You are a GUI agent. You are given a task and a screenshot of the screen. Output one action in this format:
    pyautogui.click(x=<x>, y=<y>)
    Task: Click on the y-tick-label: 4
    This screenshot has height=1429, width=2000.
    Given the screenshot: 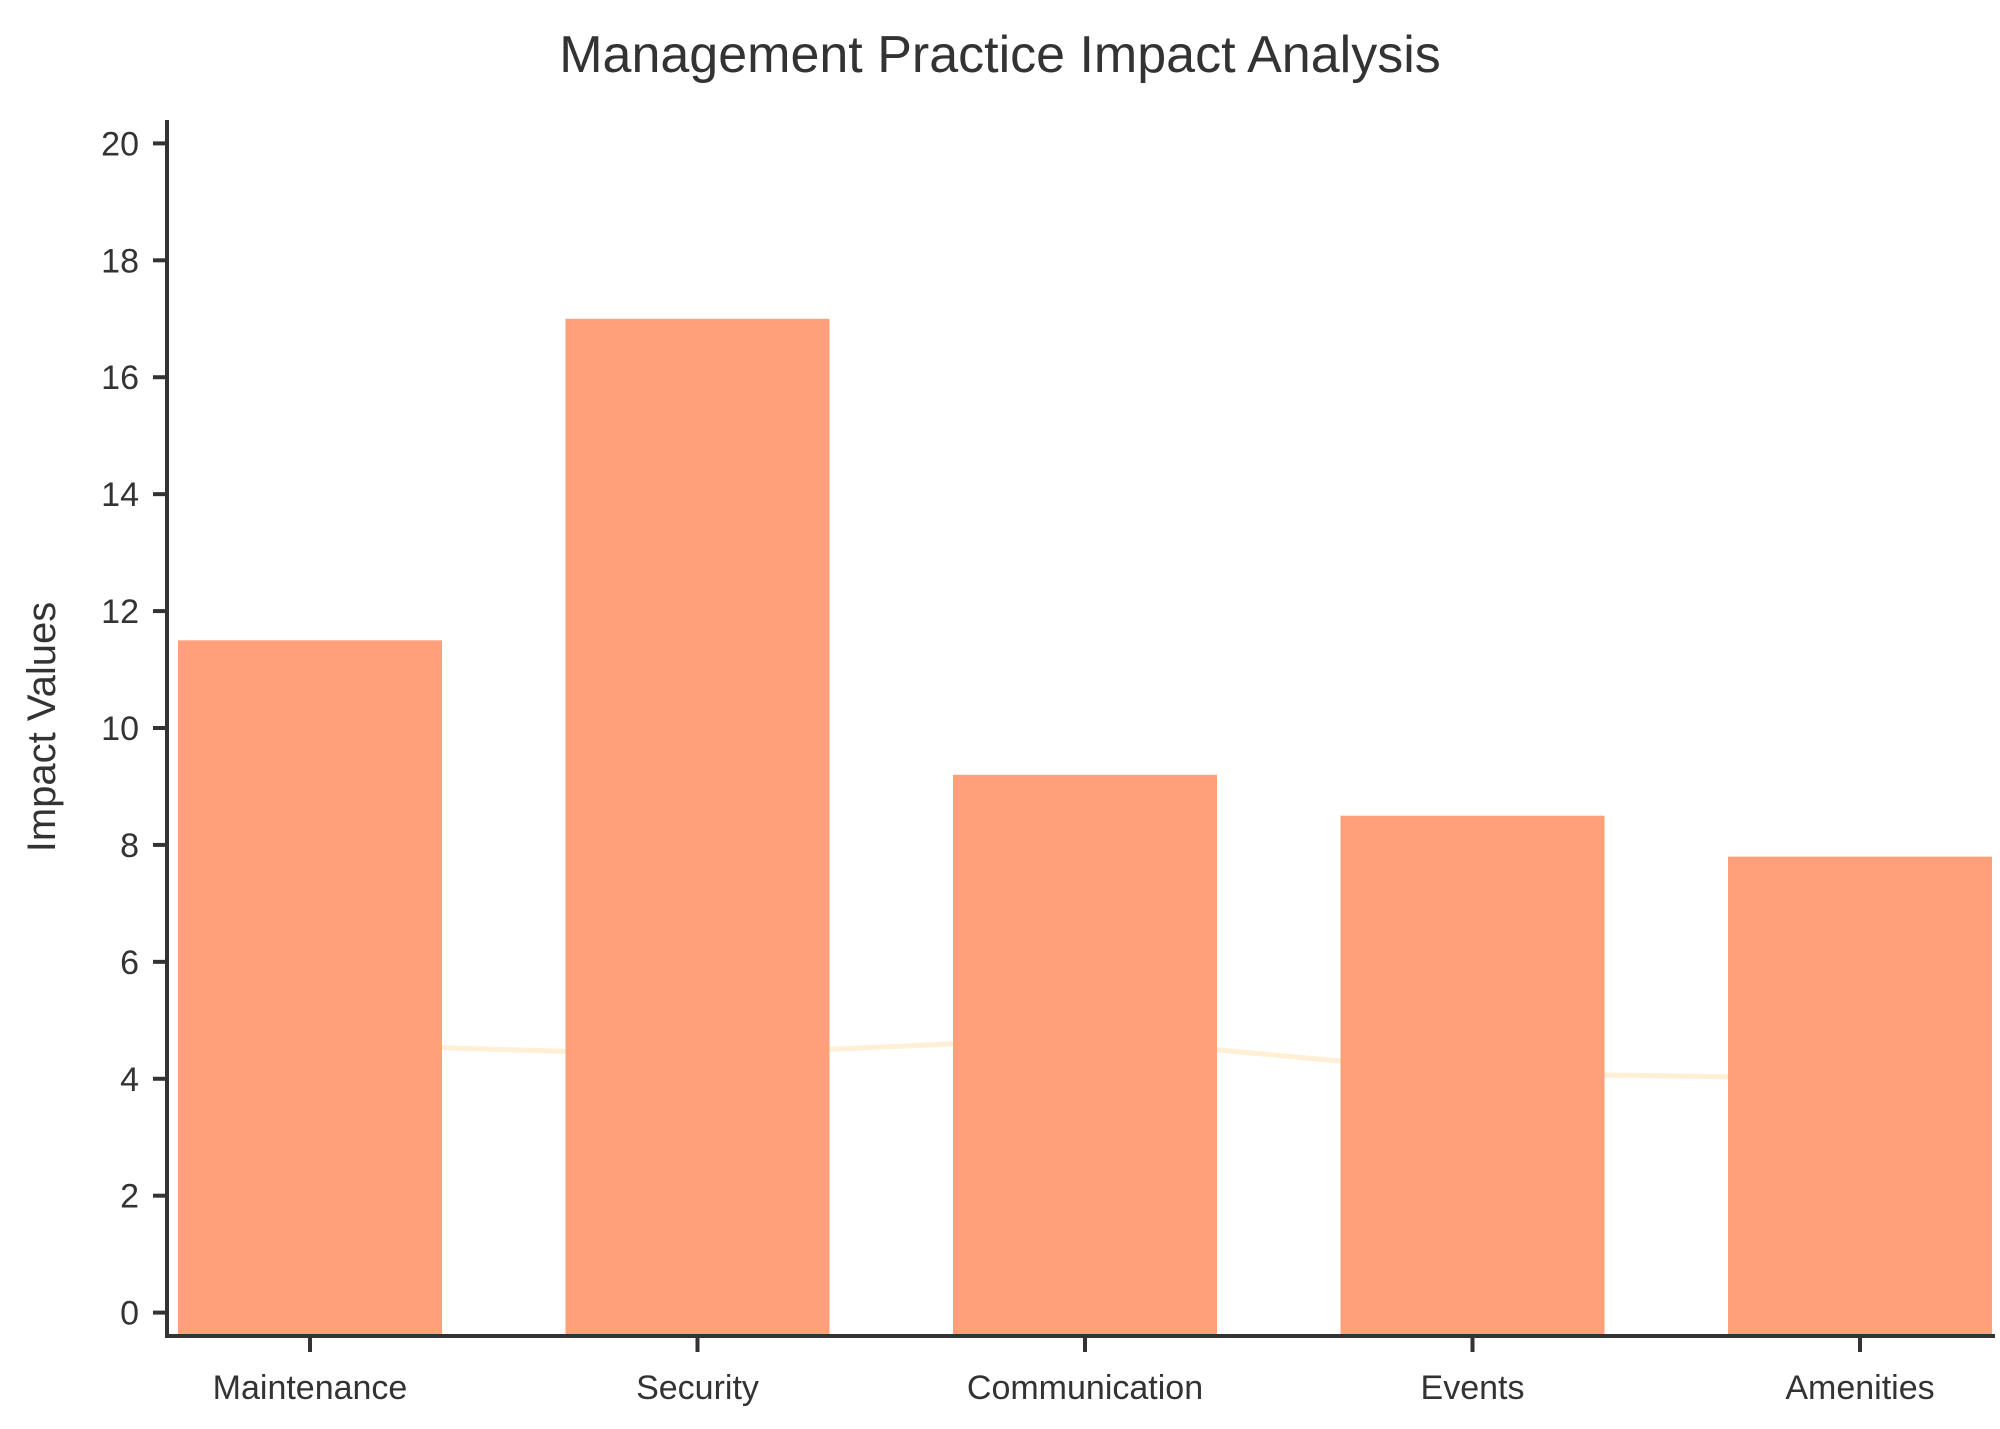 What is the action you would take?
    pyautogui.click(x=129, y=1080)
    